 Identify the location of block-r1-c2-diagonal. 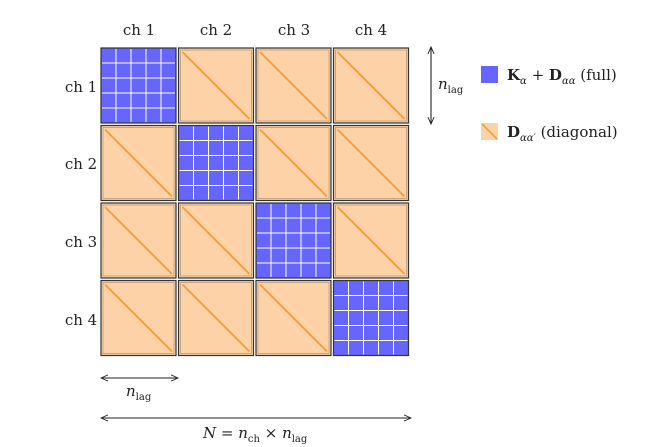
(216, 85).